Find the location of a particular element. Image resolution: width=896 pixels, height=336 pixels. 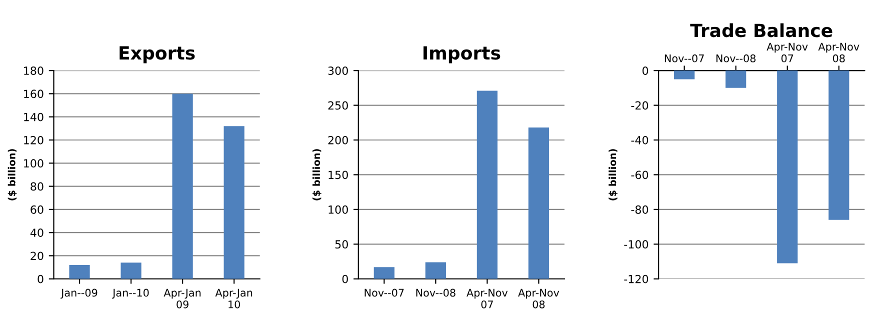

y-tick-label: 160 is located at coordinates (34, 94).